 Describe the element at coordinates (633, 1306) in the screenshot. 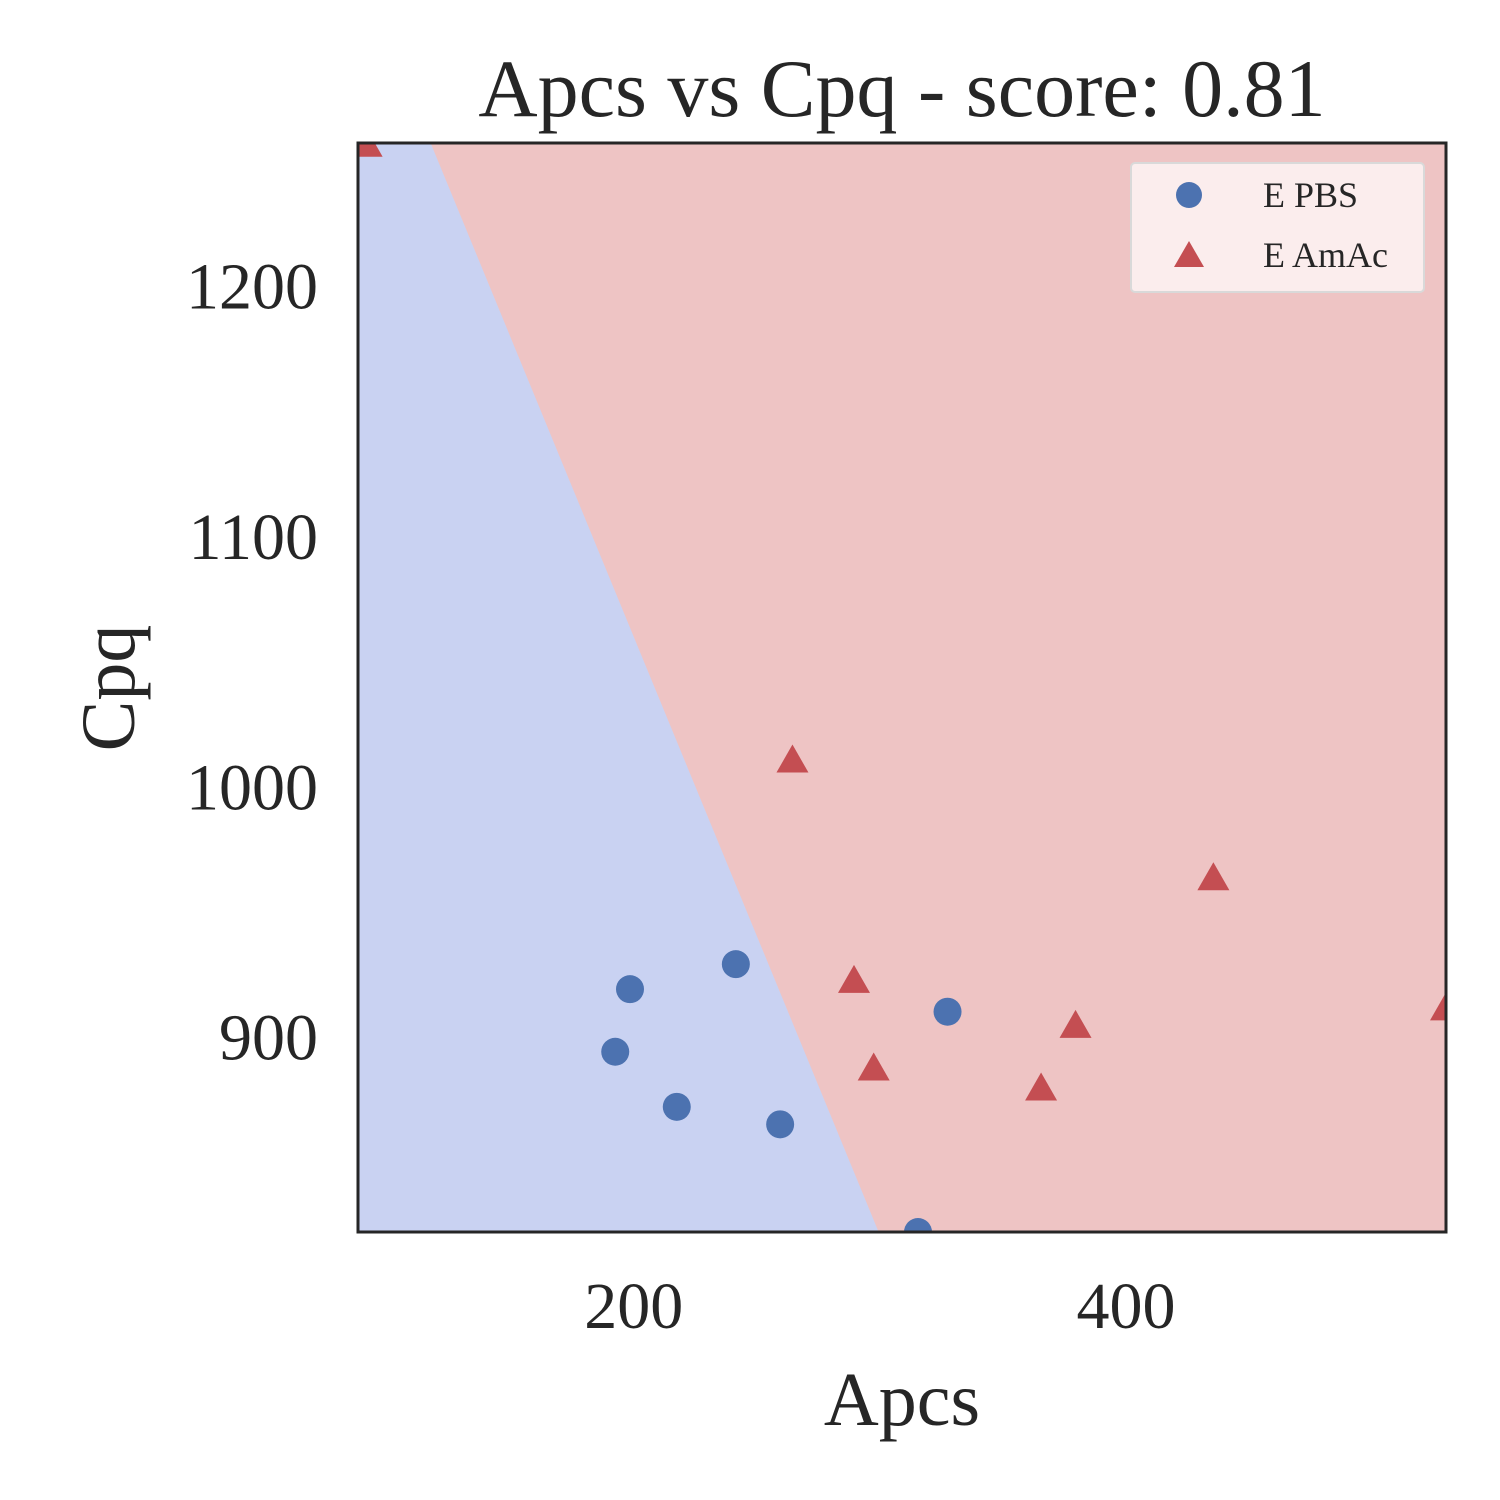

I see `x-tick-label-200: 200` at that location.